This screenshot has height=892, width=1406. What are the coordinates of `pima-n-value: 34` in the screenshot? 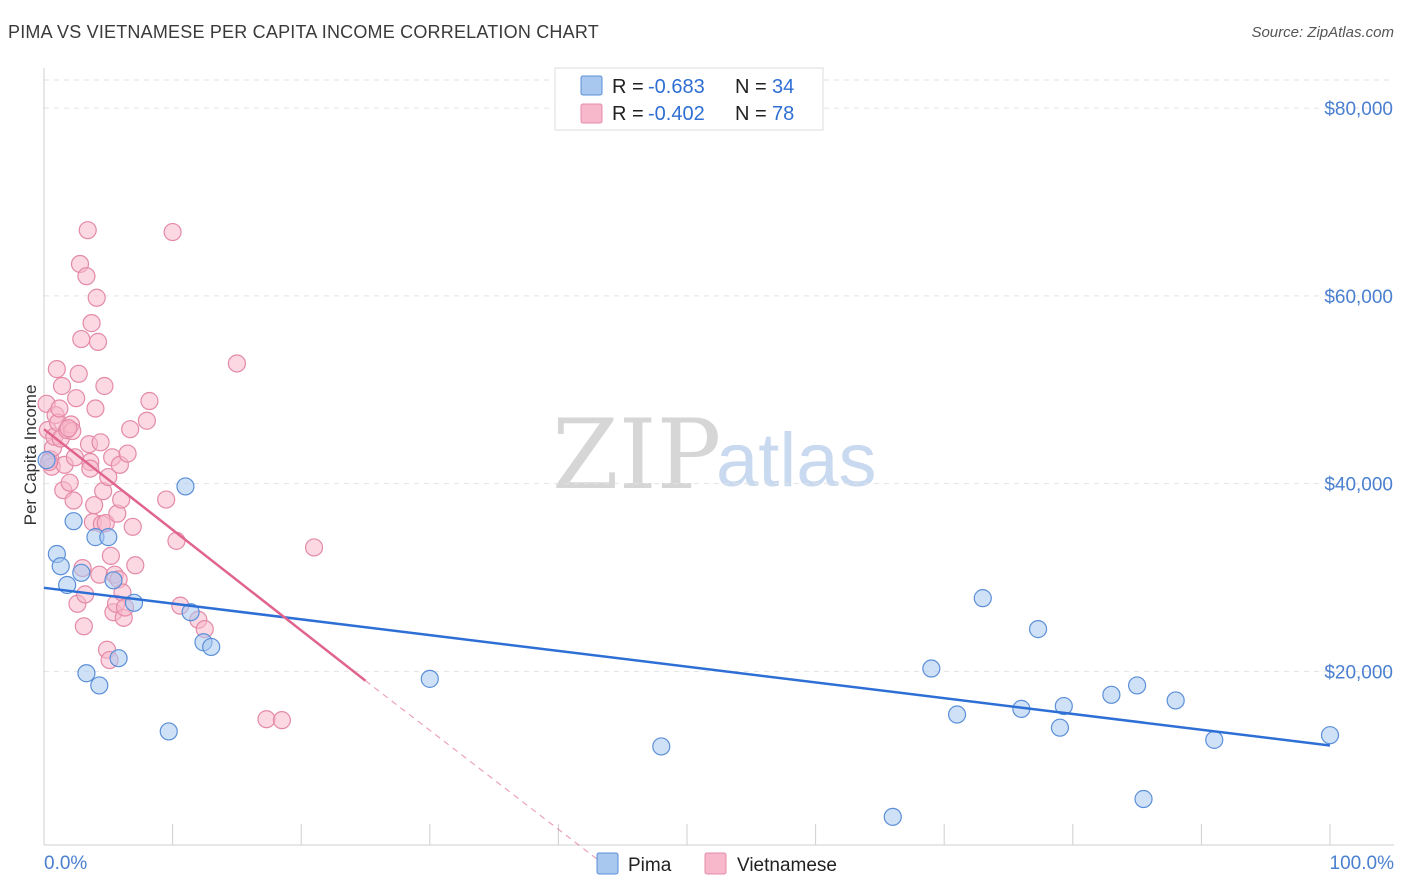 It's located at (783, 87).